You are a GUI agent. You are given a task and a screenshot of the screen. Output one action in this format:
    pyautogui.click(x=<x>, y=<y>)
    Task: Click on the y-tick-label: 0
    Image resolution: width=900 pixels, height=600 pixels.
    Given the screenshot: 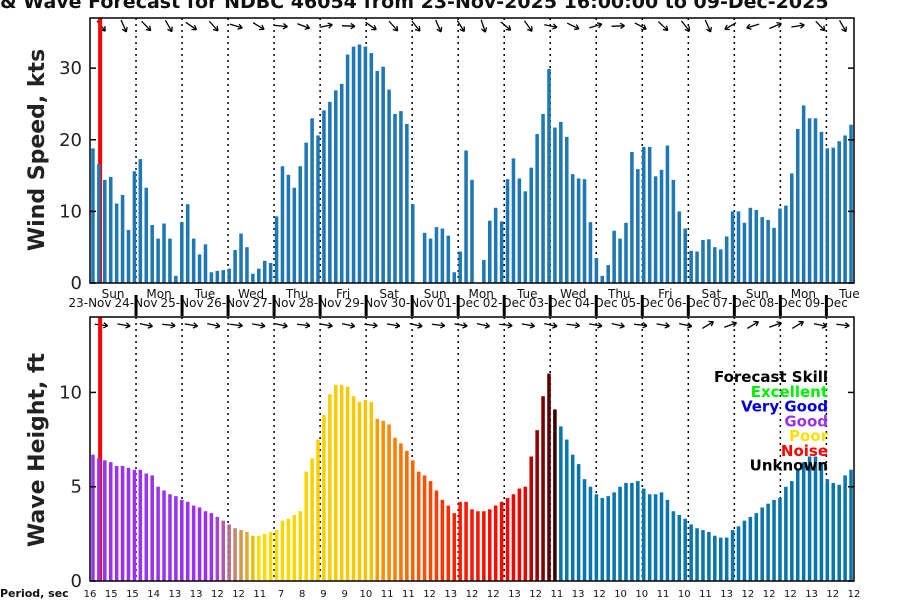 What is the action you would take?
    pyautogui.click(x=76, y=581)
    